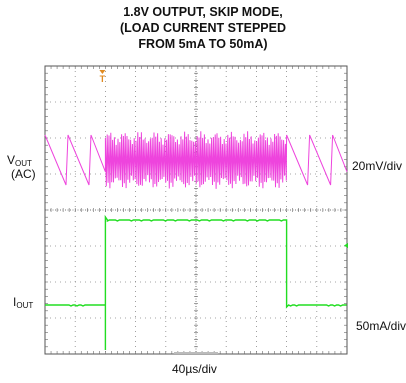 The image size is (406, 383). Describe the element at coordinates (377, 166) in the screenshot. I see `vout-scale-label: 20mV/div` at that location.